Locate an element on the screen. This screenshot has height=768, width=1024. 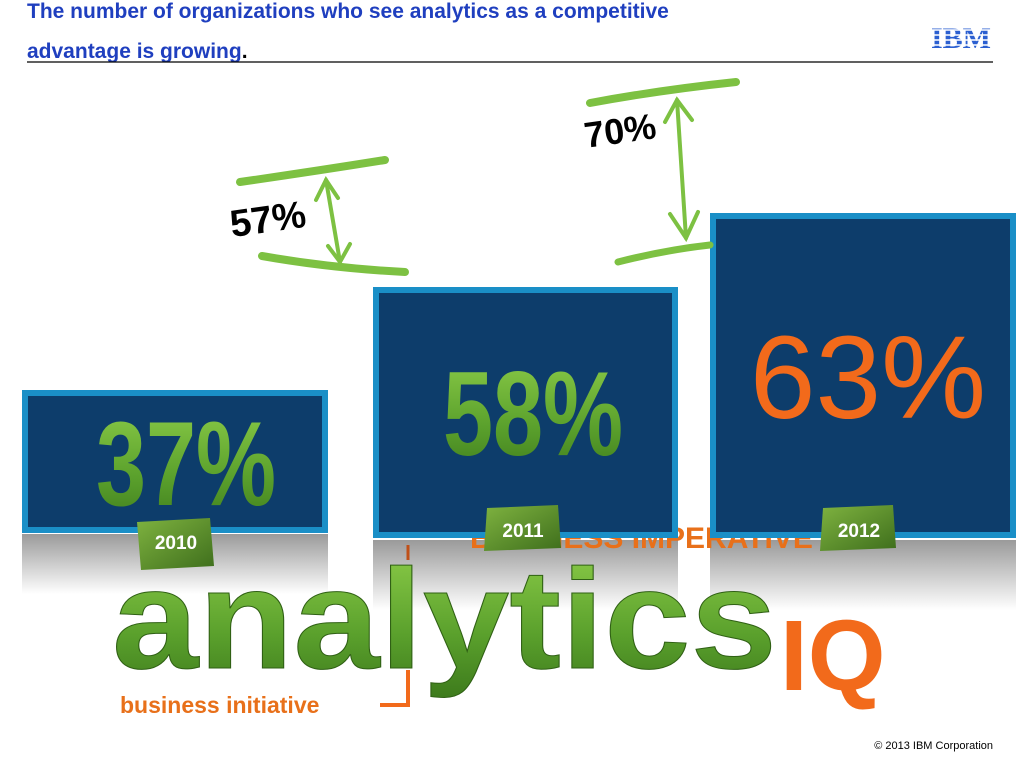
callout-arrows is located at coordinates (488, 177).